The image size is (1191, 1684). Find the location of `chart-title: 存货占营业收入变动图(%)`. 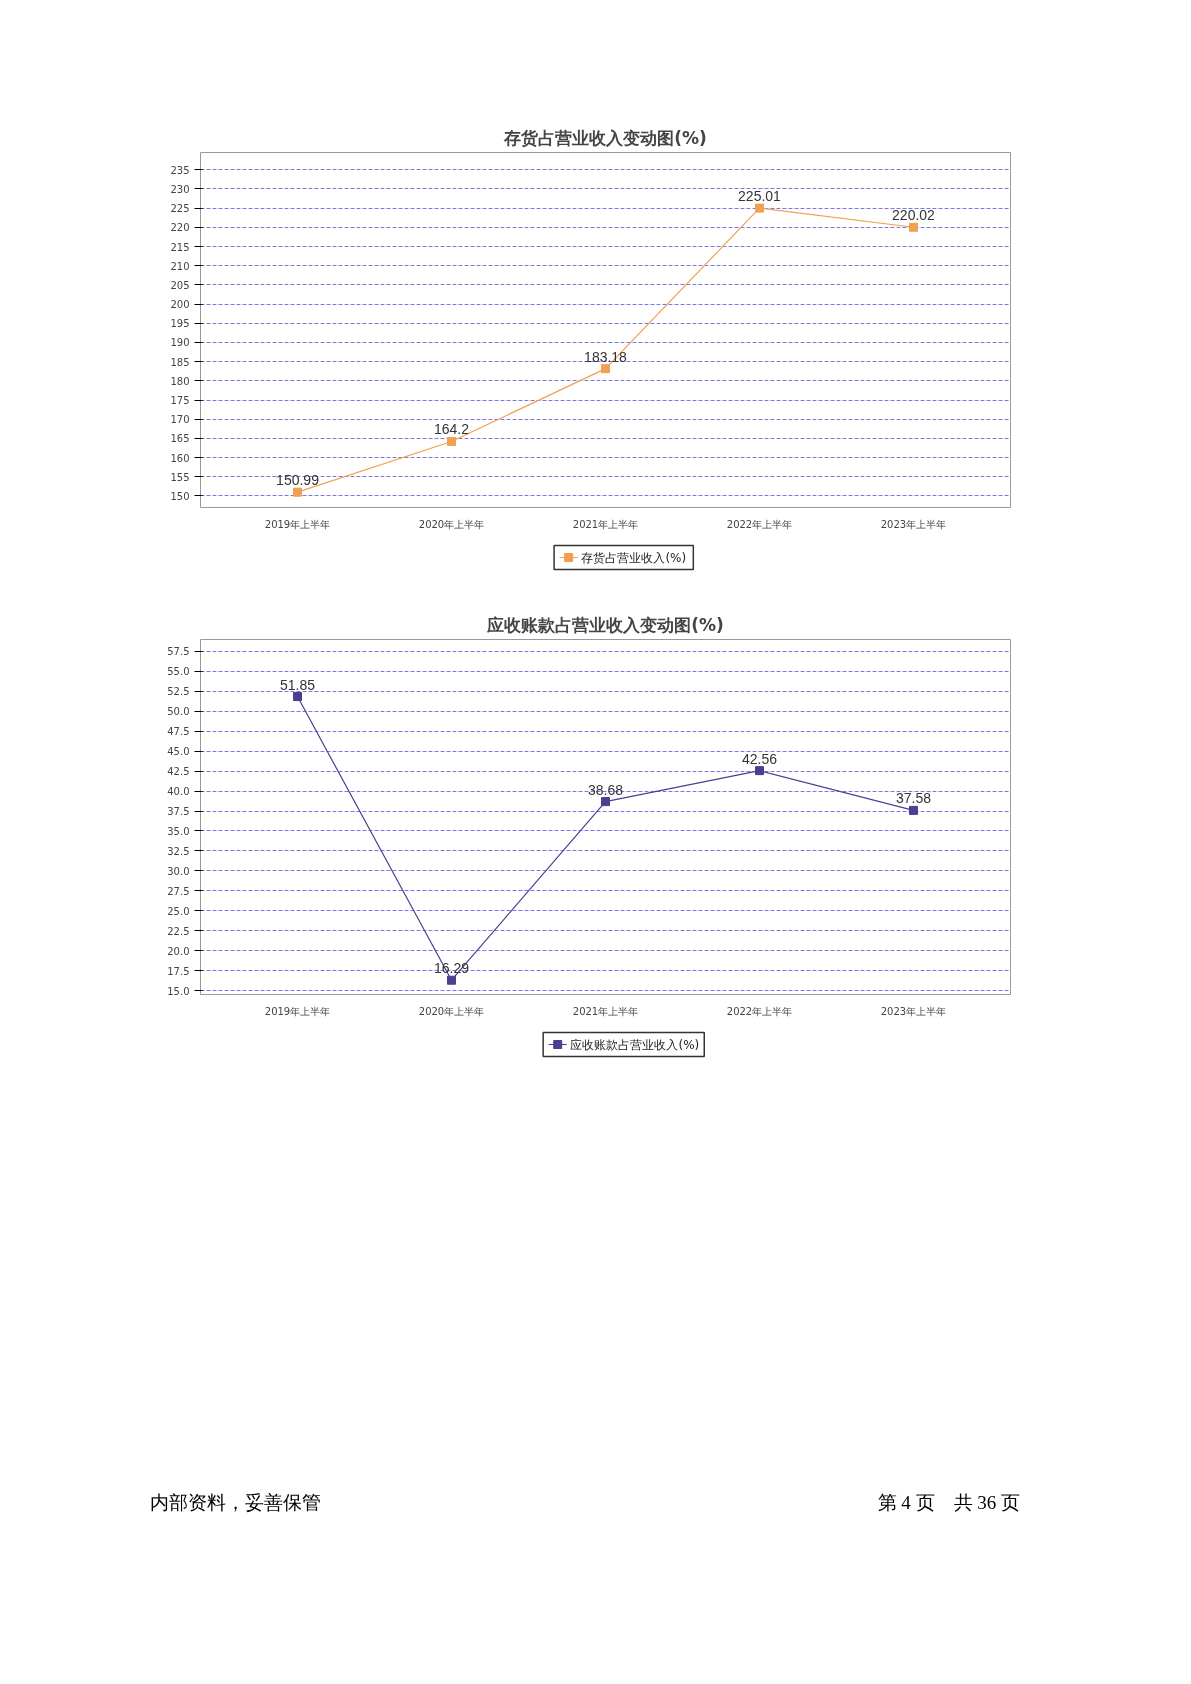

chart-title: 存货占营业收入变动图(%) is located at coordinates (605, 137).